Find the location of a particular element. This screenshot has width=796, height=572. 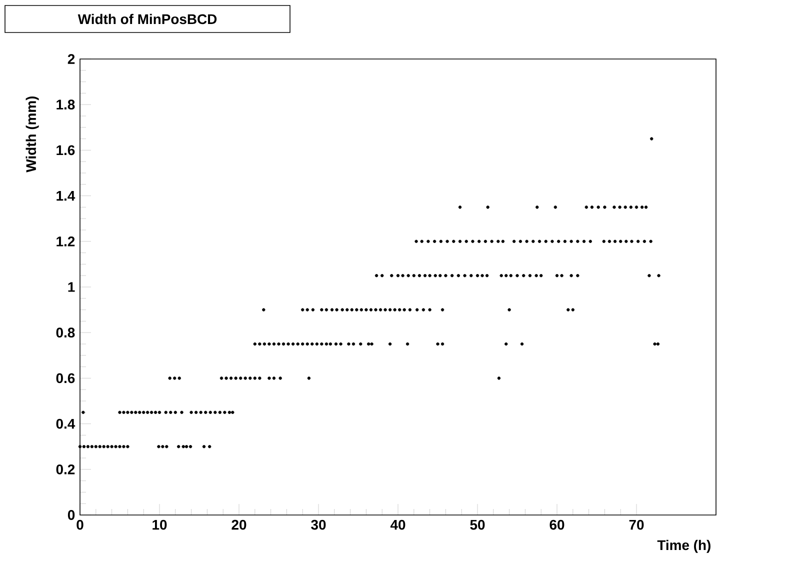

y-tick-label: 1 is located at coordinates (71, 287).